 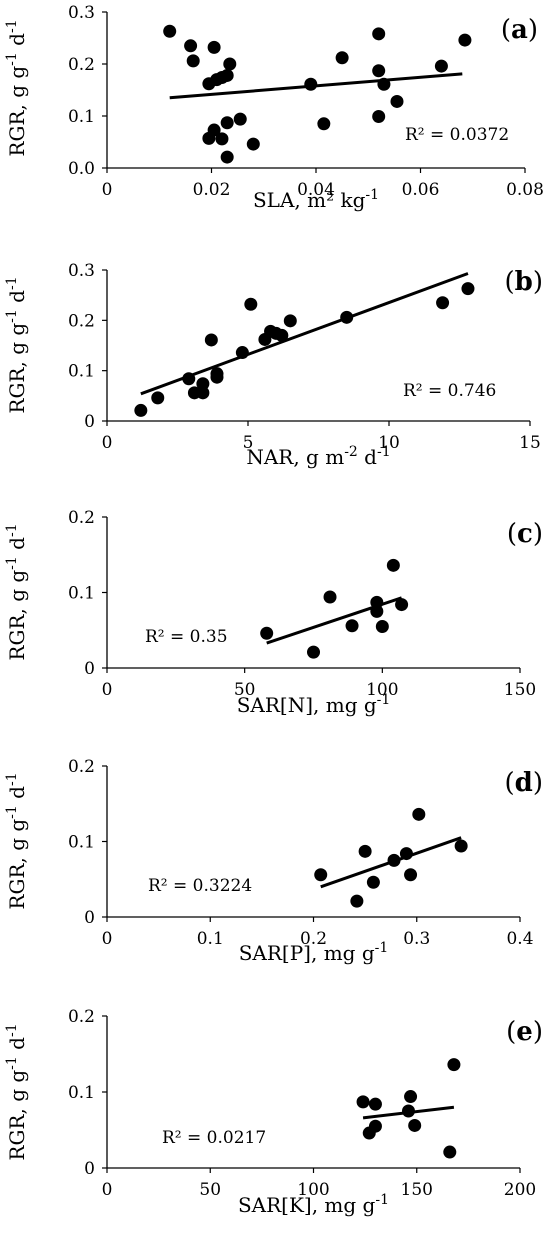 I want to click on trendline, so click(x=304, y=334).